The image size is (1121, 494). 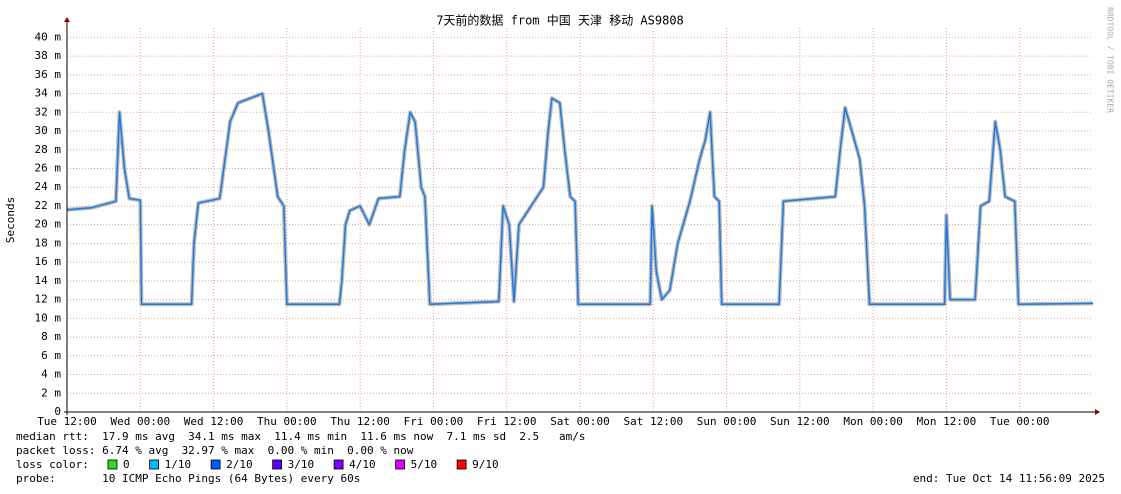 What do you see at coordinates (301, 464) in the screenshot?
I see `legend-label: 3/10` at bounding box center [301, 464].